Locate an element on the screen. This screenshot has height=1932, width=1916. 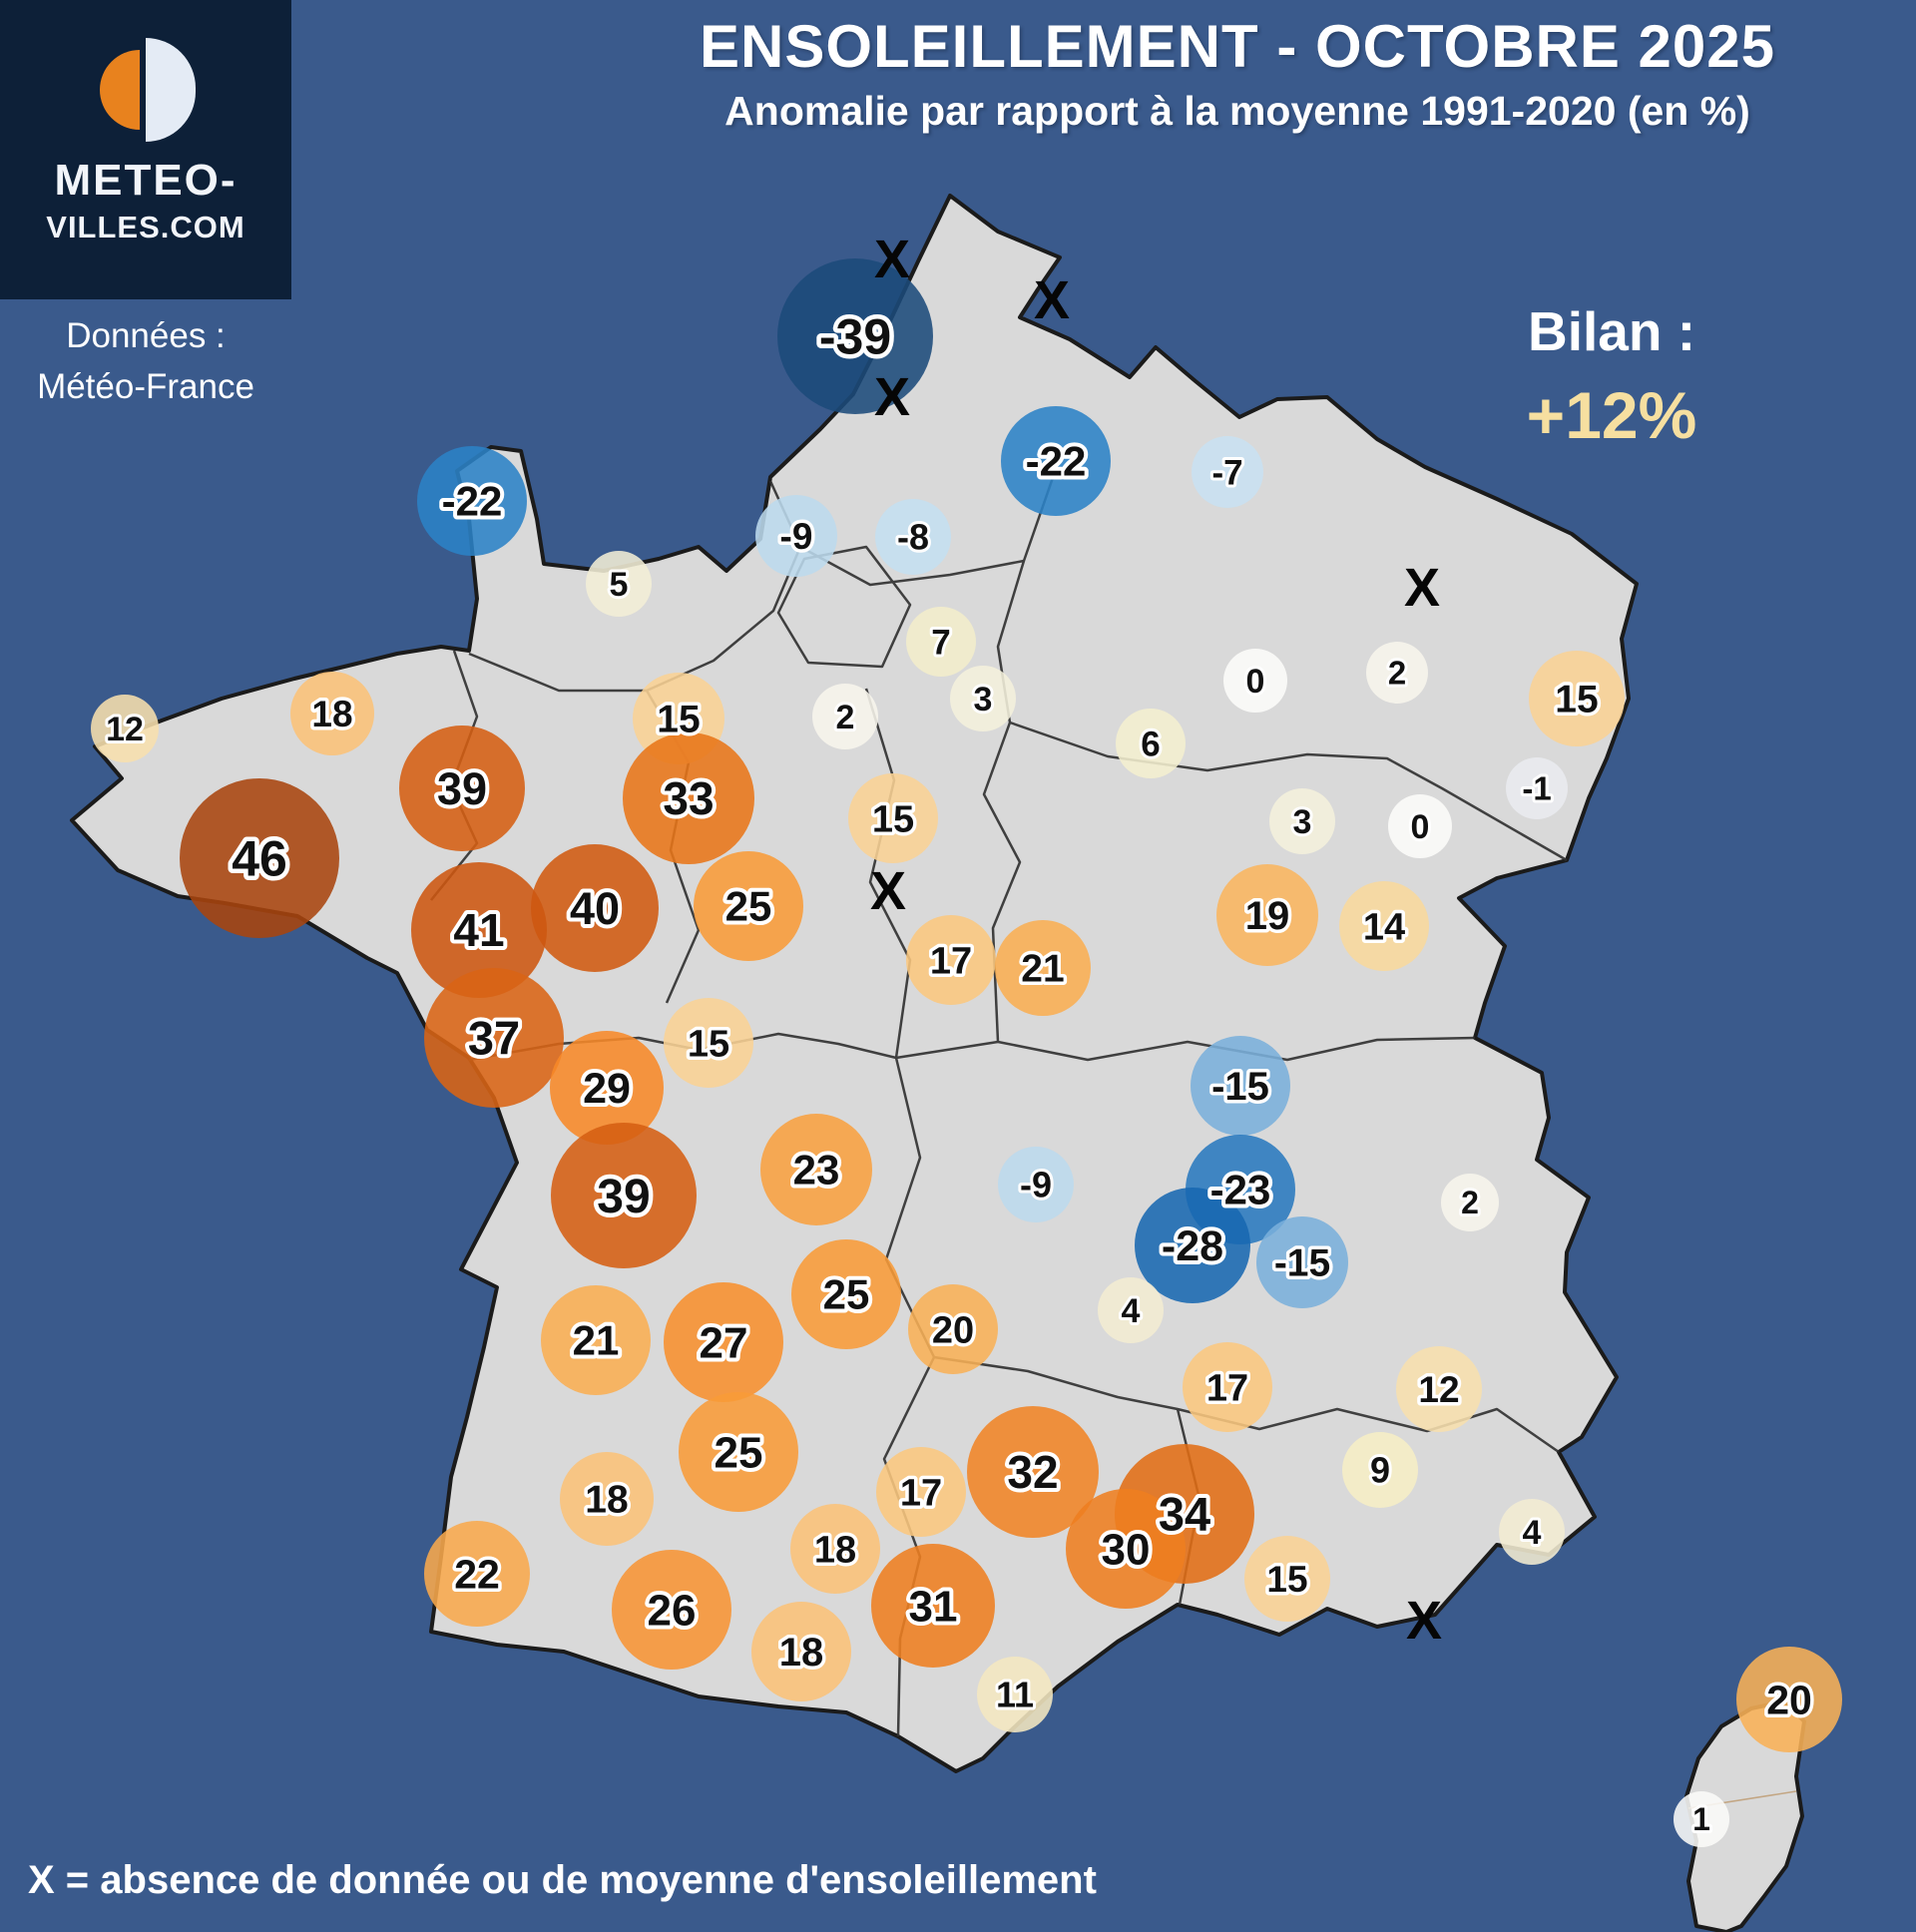
anomaly-value-label: 41 is located at coordinates (478, 930).